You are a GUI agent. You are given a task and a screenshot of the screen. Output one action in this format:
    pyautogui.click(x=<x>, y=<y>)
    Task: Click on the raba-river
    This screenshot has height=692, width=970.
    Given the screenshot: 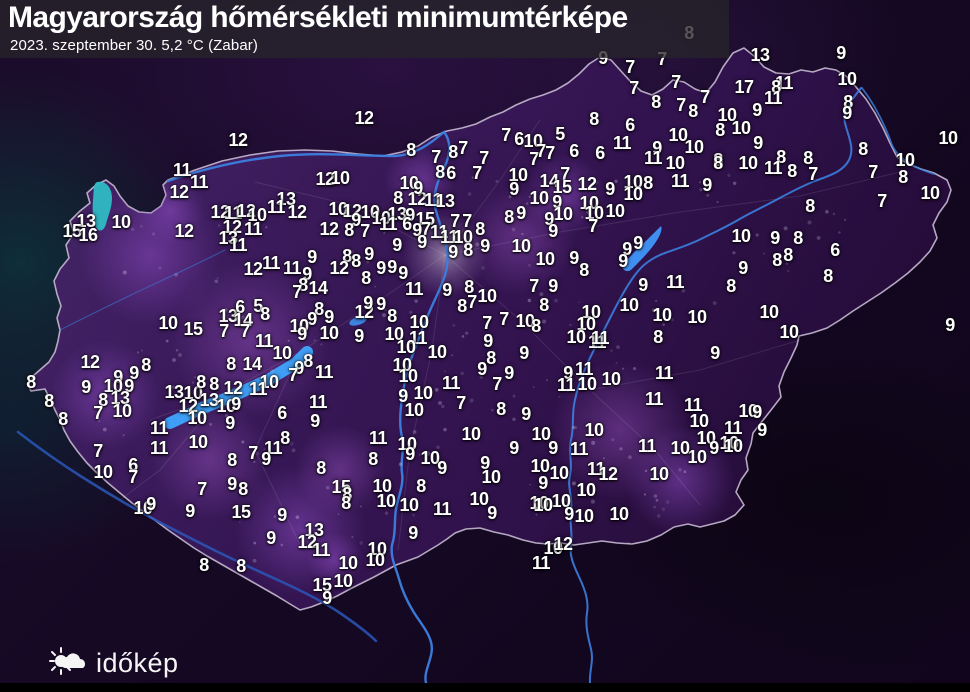 What is the action you would take?
    pyautogui.click(x=142, y=290)
    